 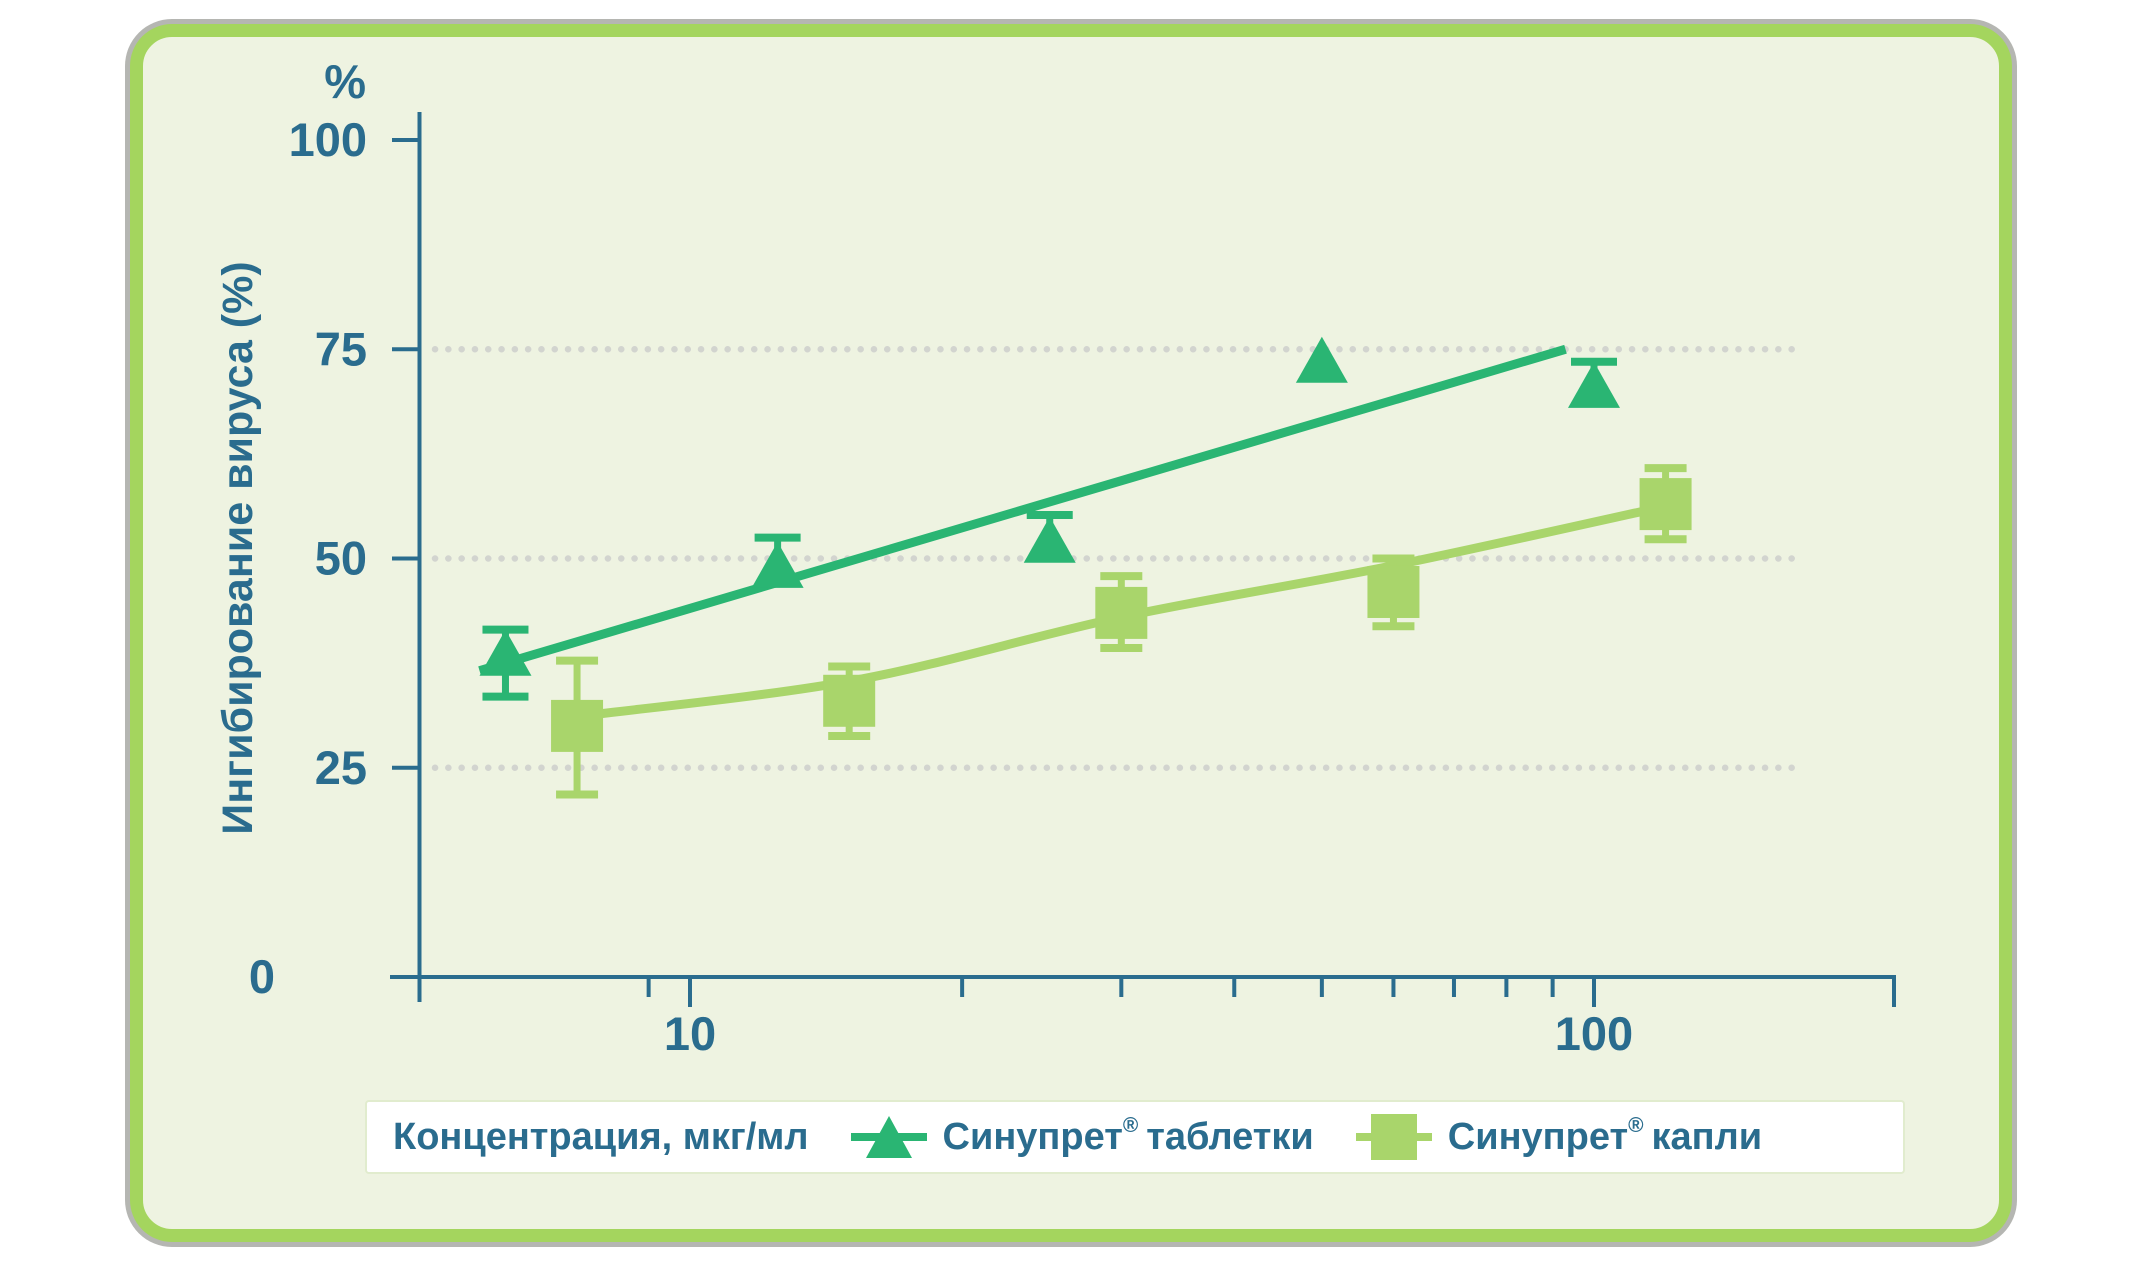 I want to click on variant-text: капли, so click(x=1707, y=1136).